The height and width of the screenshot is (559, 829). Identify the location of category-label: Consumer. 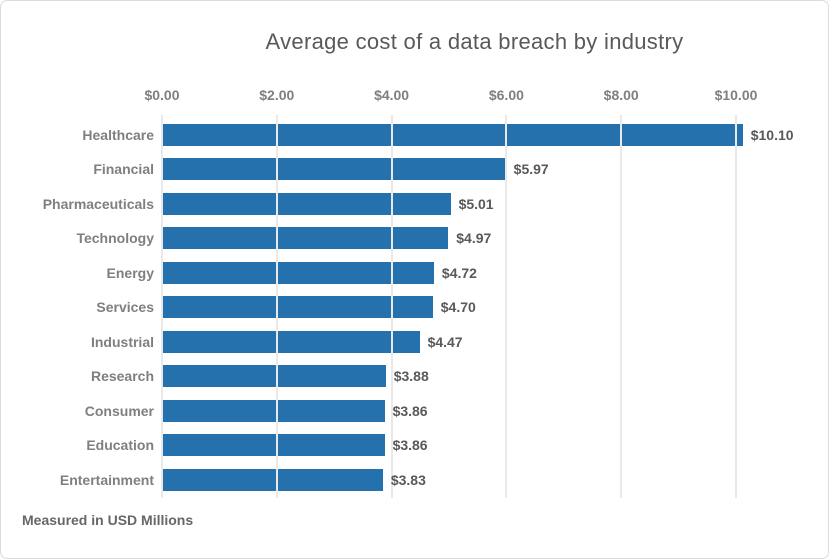
(119, 410).